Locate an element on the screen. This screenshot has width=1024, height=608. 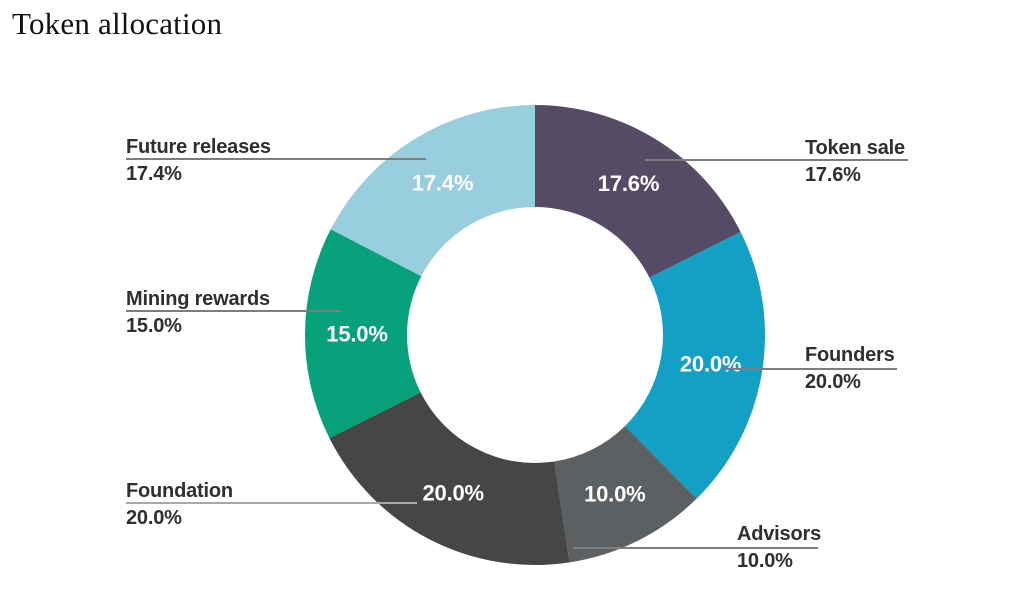
segment-value-label: 17.4% is located at coordinates (442, 182).